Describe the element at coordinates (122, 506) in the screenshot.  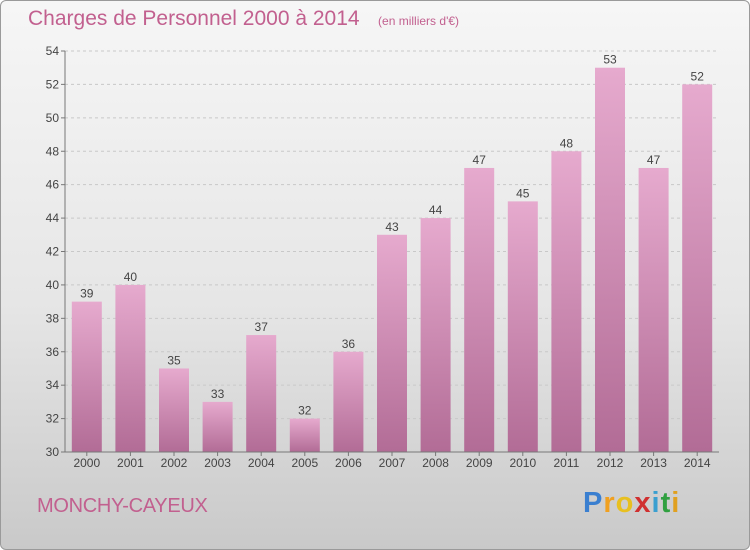
I see `place-name: MONCHY-CAYEUX` at that location.